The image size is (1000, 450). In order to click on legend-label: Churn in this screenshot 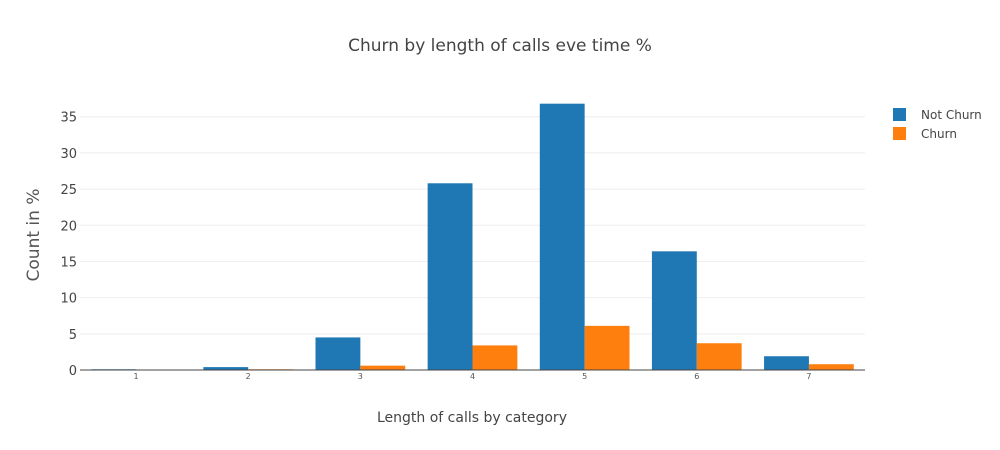, I will do `click(939, 134)`.